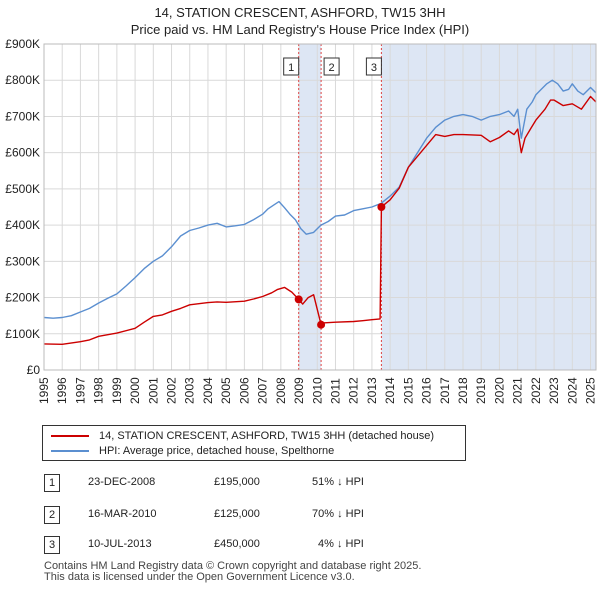  I want to click on transaction-row: 2 16-MAR-2010 £125,000 70% ↓ HPI, so click(252, 515).